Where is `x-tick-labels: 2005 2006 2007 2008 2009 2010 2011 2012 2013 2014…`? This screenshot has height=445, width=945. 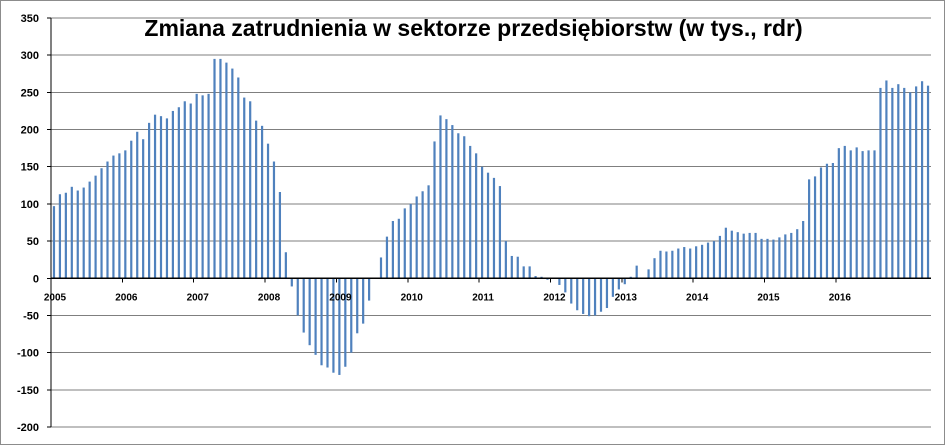
x-tick-labels: 2005 2006 2007 2008 2009 2010 2011 2012 2013 2014… is located at coordinates (448, 297).